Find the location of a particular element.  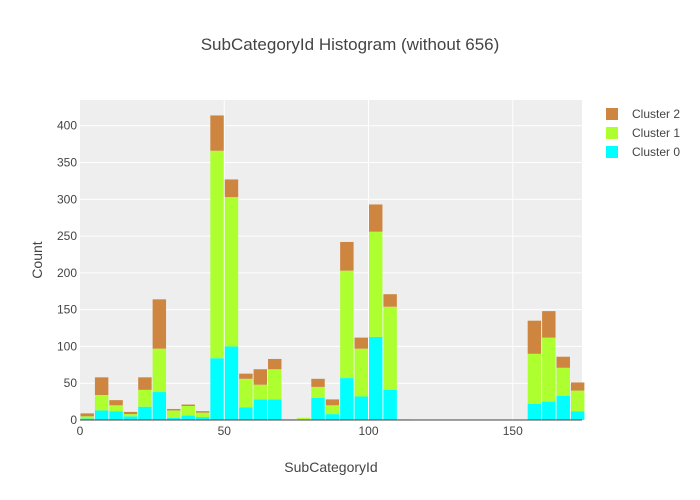

x-tick-label: 100 is located at coordinates (368, 431).